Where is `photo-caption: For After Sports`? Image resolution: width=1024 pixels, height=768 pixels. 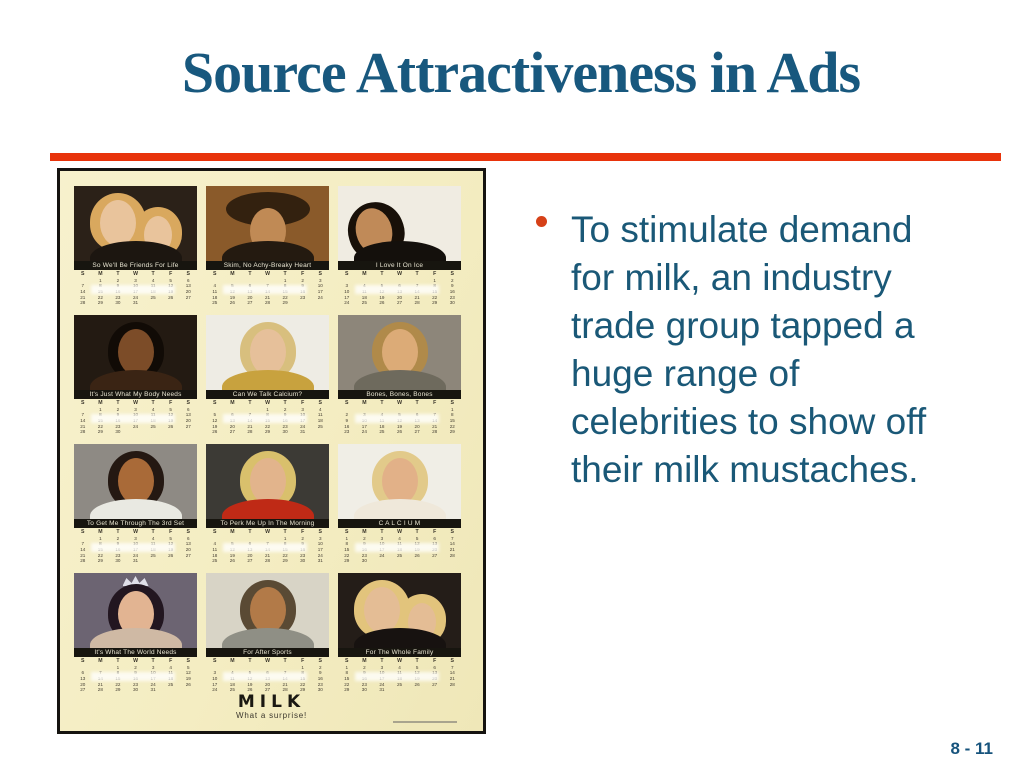 photo-caption: For After Sports is located at coordinates (267, 652).